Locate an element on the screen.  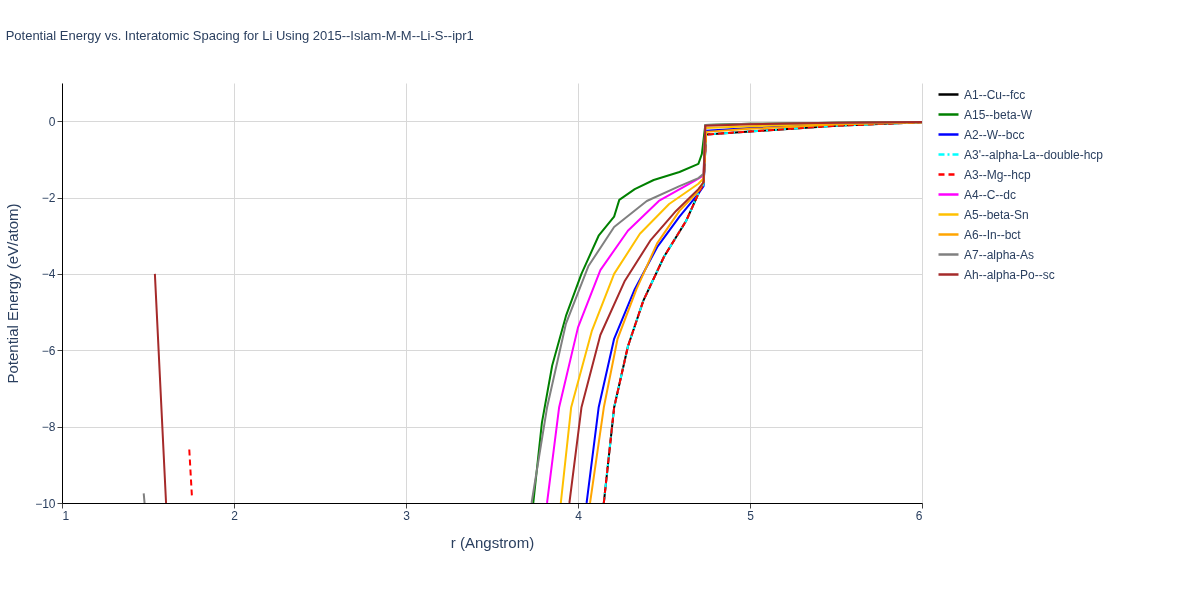
x-tick-label: 6 is located at coordinates (919, 515).